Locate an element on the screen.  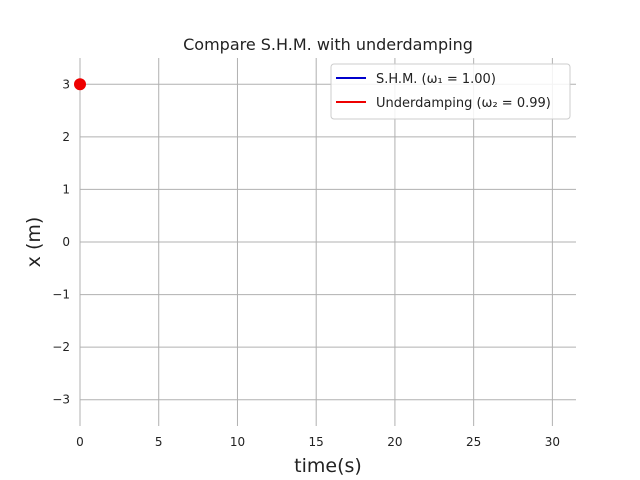
x-axis-label: time(s) is located at coordinates (328, 466).